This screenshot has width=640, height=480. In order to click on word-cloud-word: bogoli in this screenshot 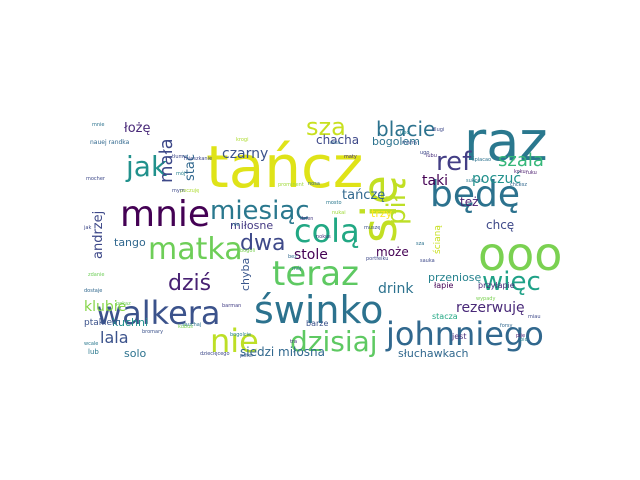, I will do `click(248, 251)`.